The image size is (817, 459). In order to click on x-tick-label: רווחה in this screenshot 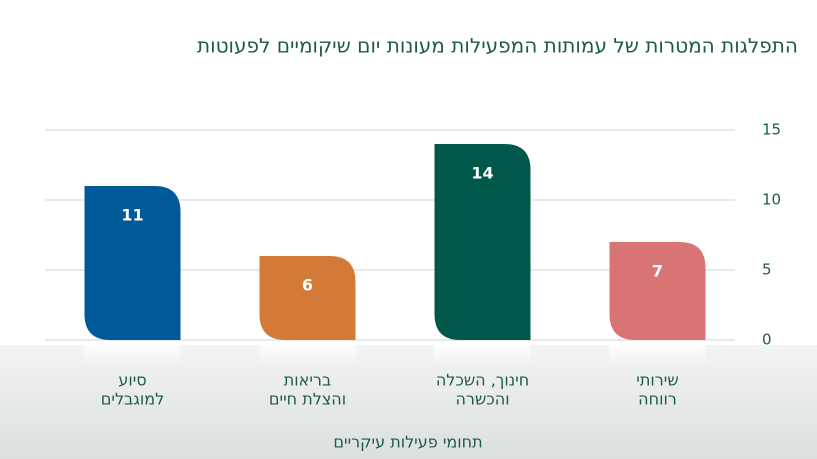, I will do `click(657, 399)`.